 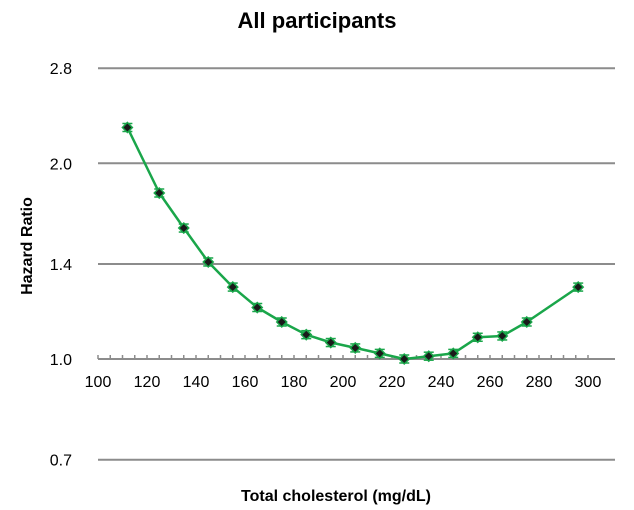 I want to click on x-tick-label: 220, so click(x=392, y=382).